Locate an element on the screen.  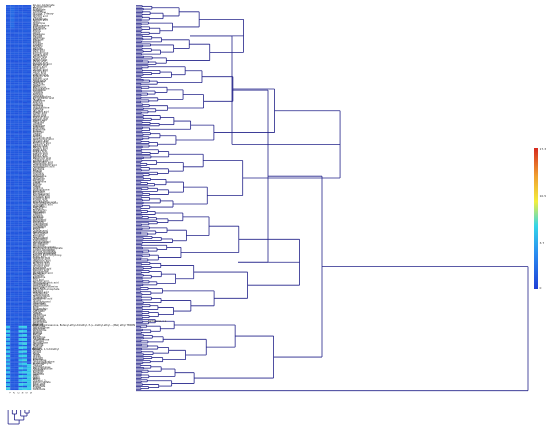
row-label: Xylitol is located at coordinates (37, 135).